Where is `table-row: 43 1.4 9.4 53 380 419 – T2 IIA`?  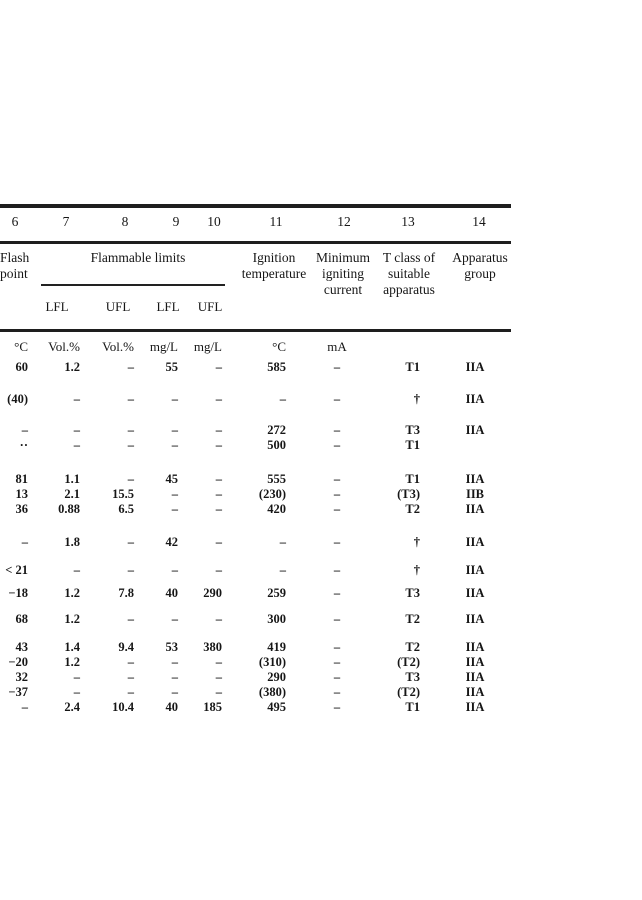
table-row: 43 1.4 9.4 53 380 419 – T2 IIA is located at coordinates (264, 647).